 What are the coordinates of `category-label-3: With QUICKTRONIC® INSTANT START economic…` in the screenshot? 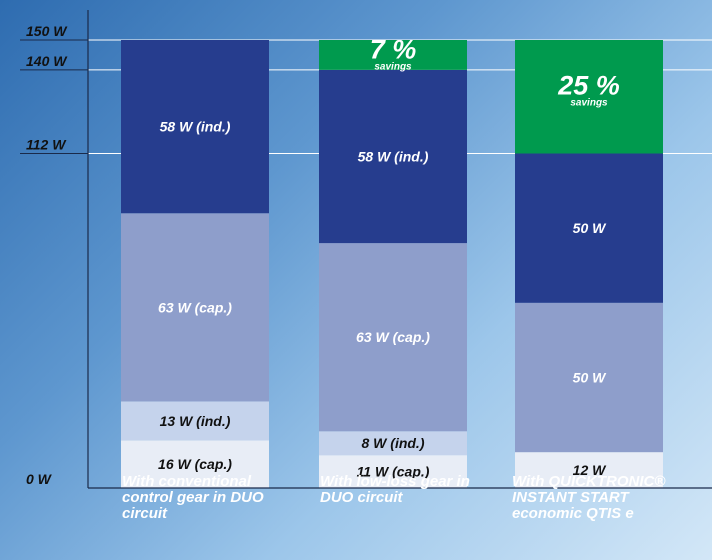 It's located at (589, 497).